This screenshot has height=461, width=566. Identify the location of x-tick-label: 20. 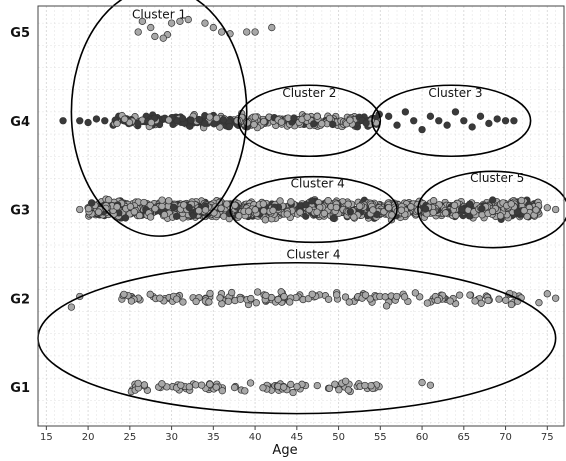
(88, 437).